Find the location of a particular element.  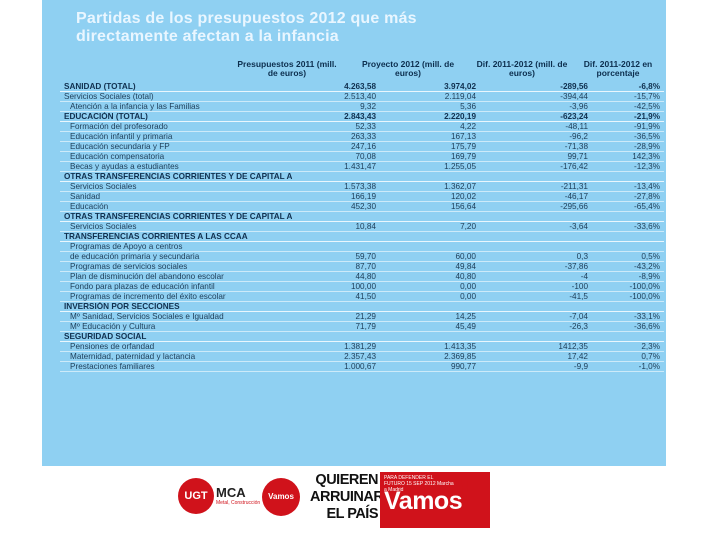

value-2011: 100,00 is located at coordinates (336, 287).